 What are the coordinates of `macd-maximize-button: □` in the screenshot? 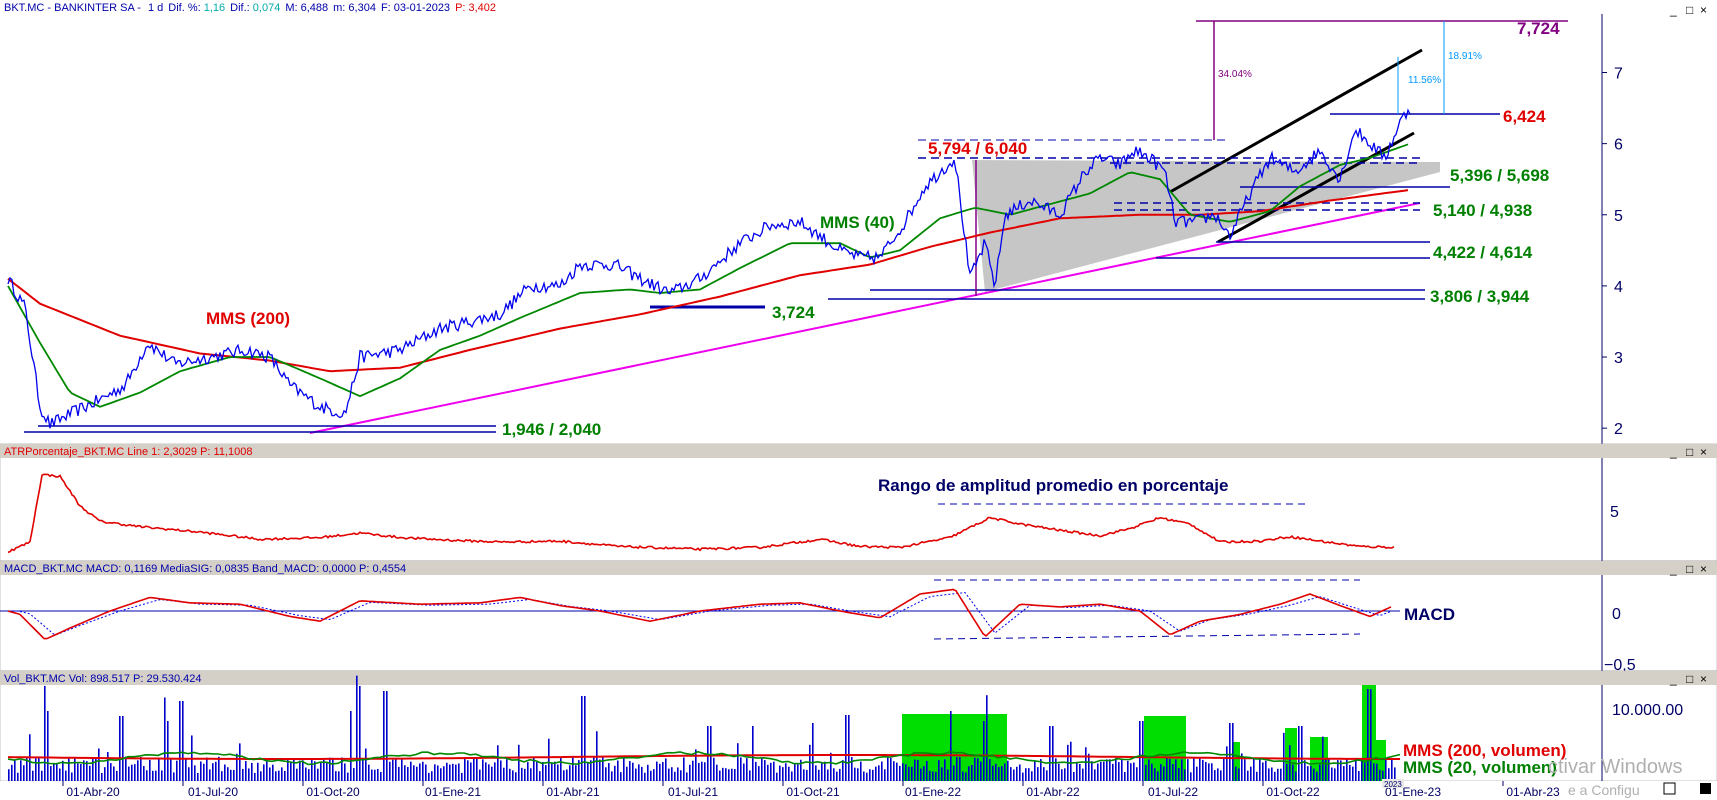 It's located at (1689, 569).